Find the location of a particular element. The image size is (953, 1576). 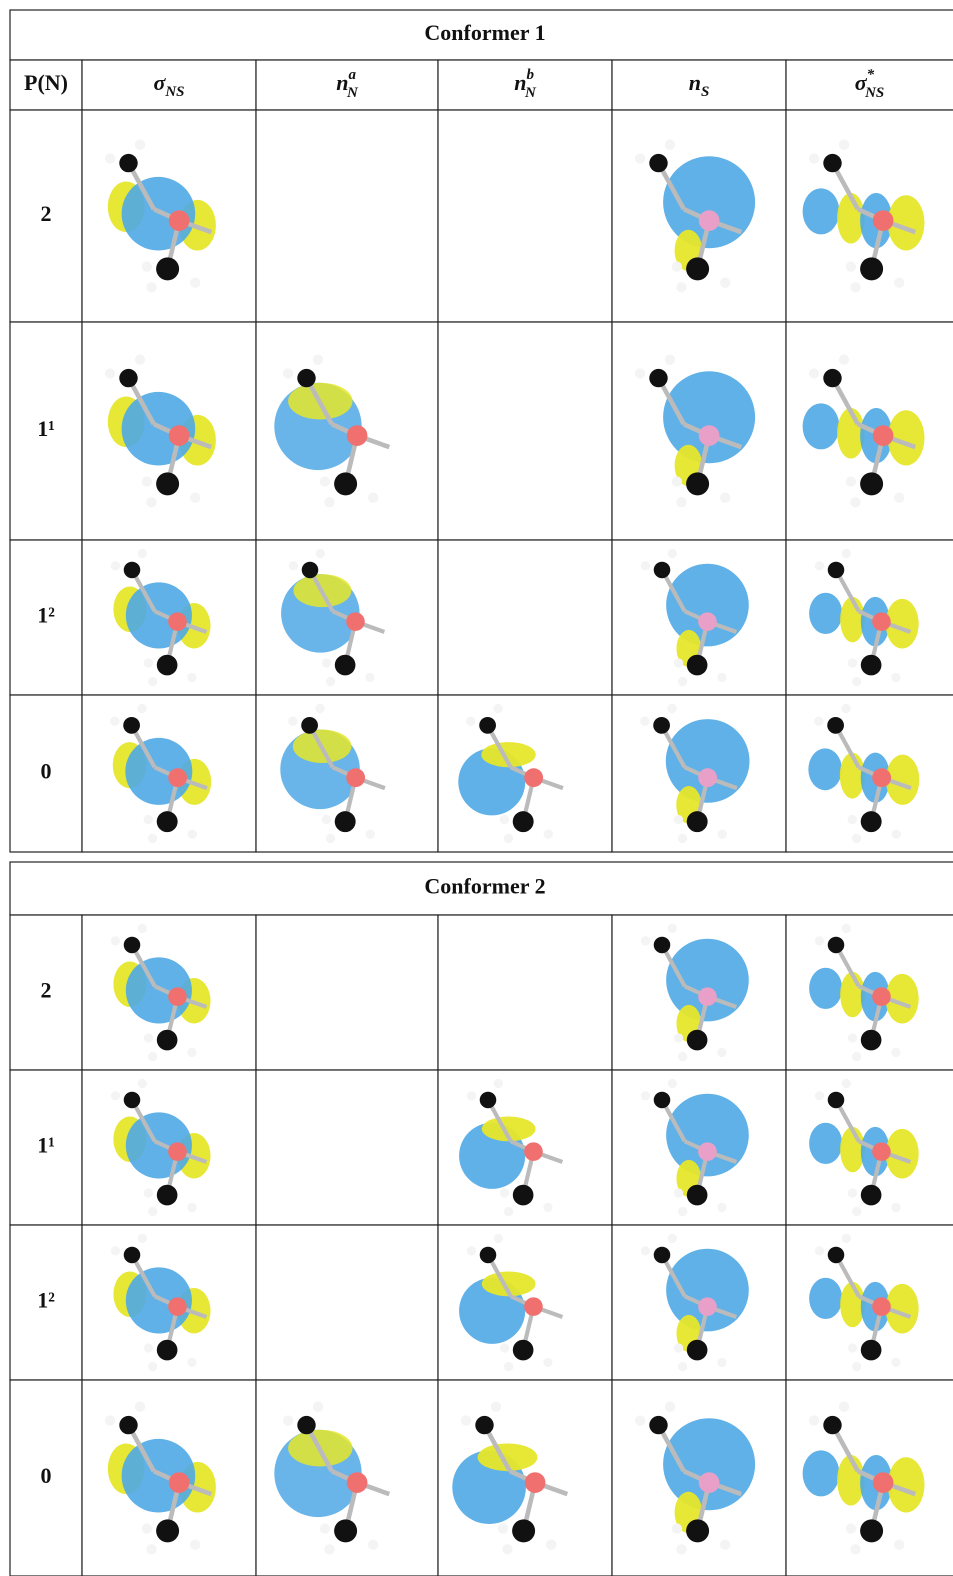

row-label: 2 is located at coordinates (46, 213).